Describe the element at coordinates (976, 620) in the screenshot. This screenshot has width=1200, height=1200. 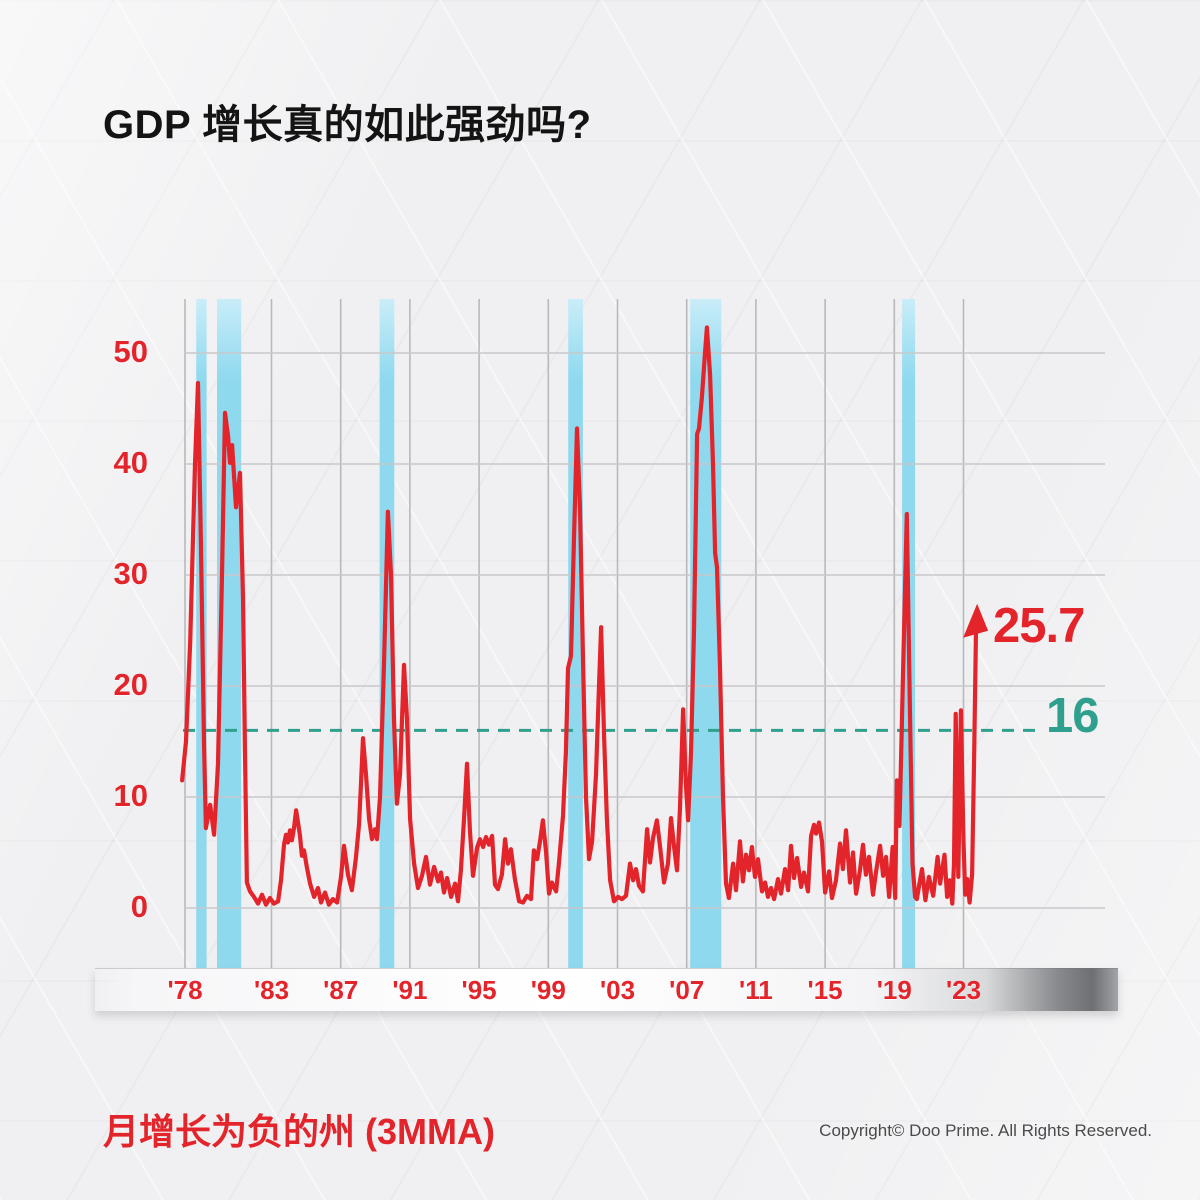
I see `arrow-up-icon` at that location.